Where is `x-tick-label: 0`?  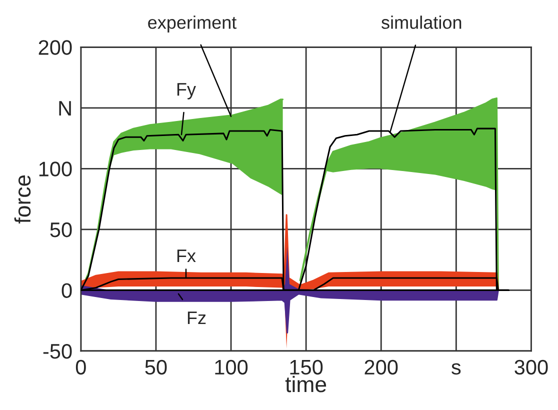 x-tick-label: 0 is located at coordinates (81, 367).